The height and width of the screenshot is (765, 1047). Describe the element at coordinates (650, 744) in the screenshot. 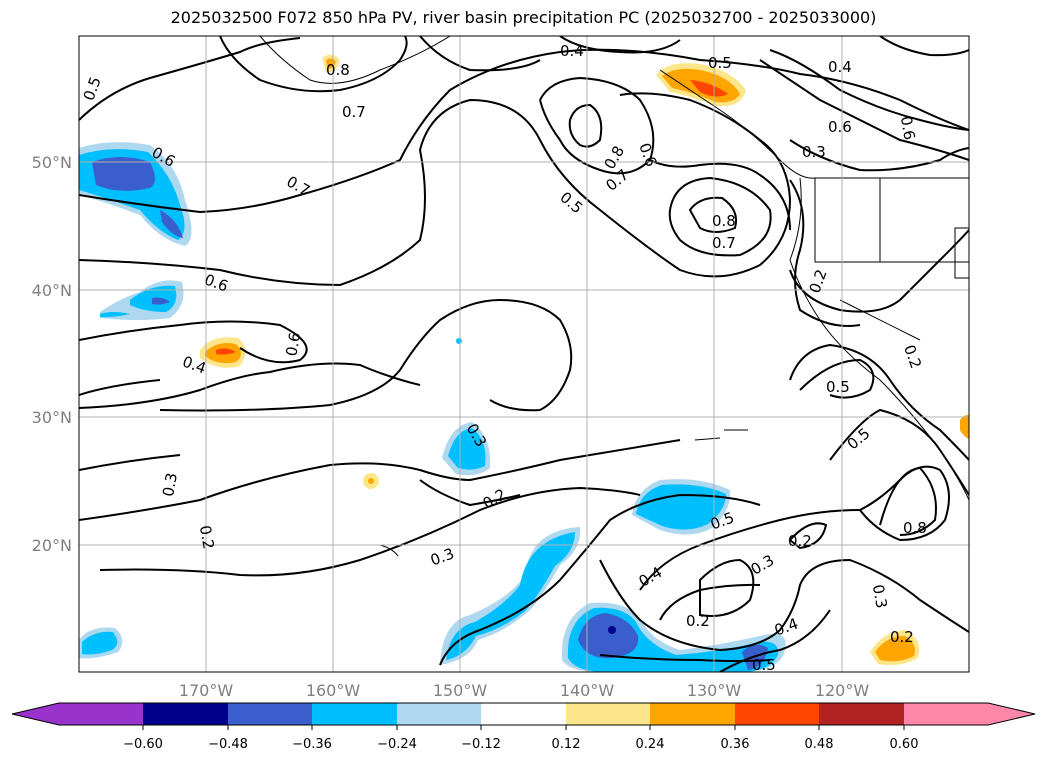

I see `colorbar-tick-label: 0.24` at that location.